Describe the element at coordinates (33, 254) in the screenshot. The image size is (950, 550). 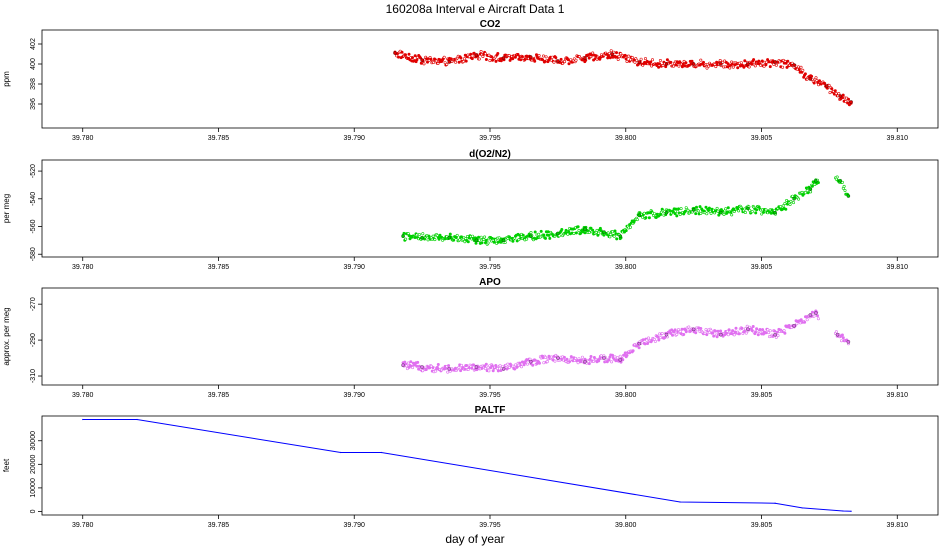
I see `y-tick-label: -580` at that location.